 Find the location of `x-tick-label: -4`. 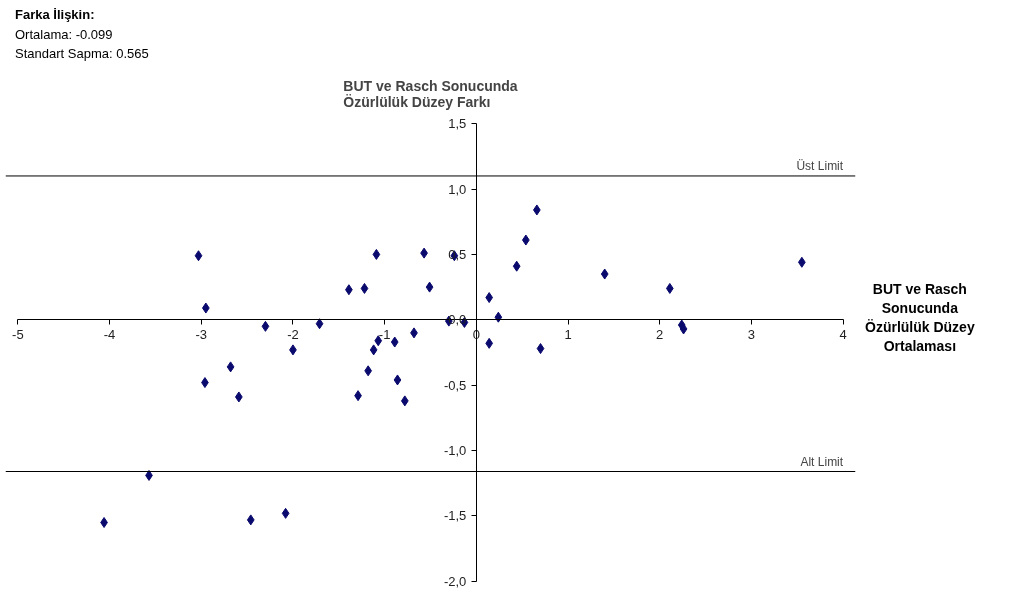

x-tick-label: -4 is located at coordinates (109, 334).